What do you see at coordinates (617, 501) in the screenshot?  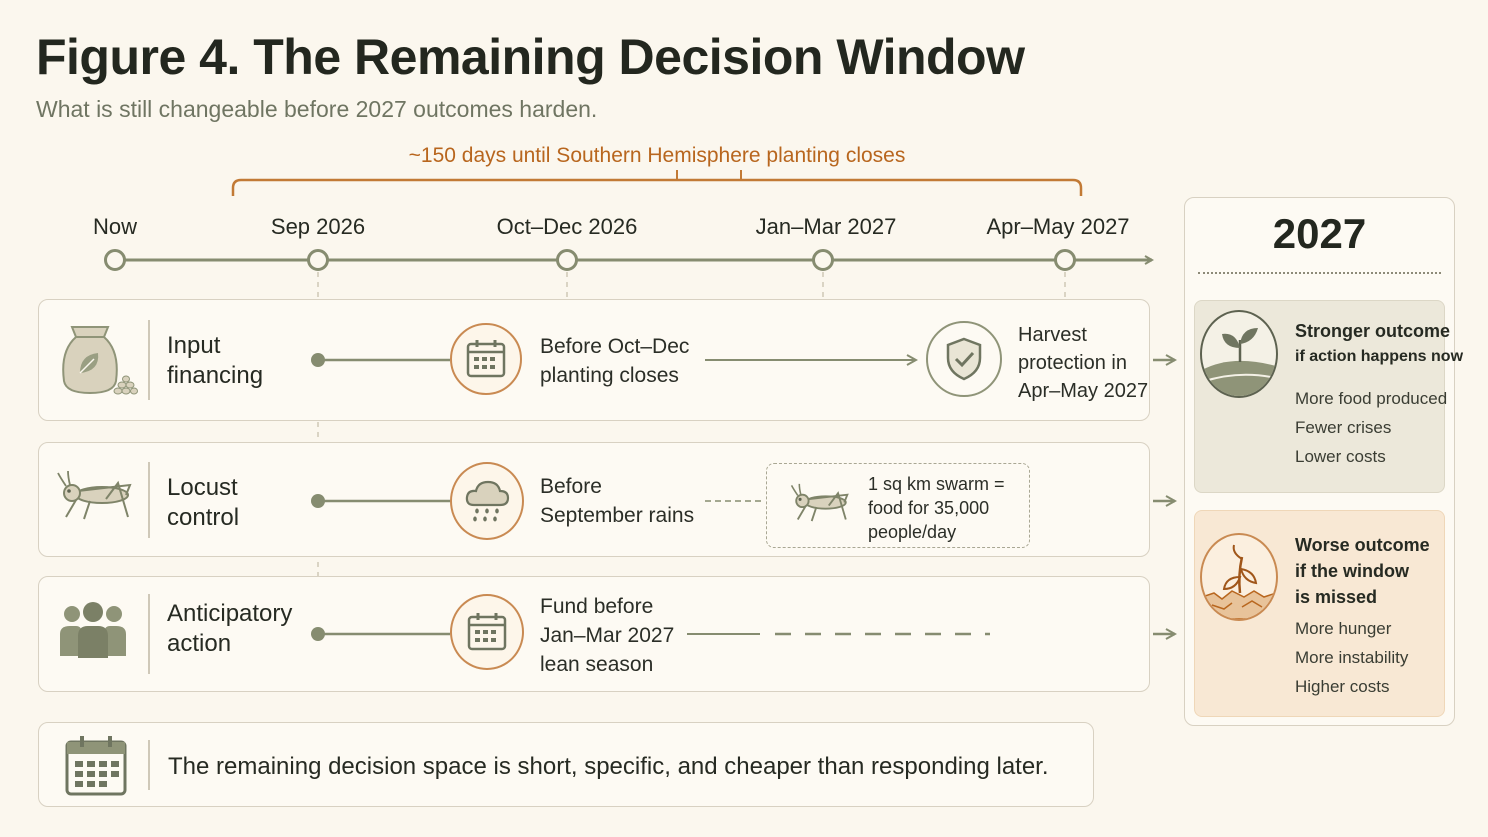 I see `milestone-text-locust-control: Before September rains` at bounding box center [617, 501].